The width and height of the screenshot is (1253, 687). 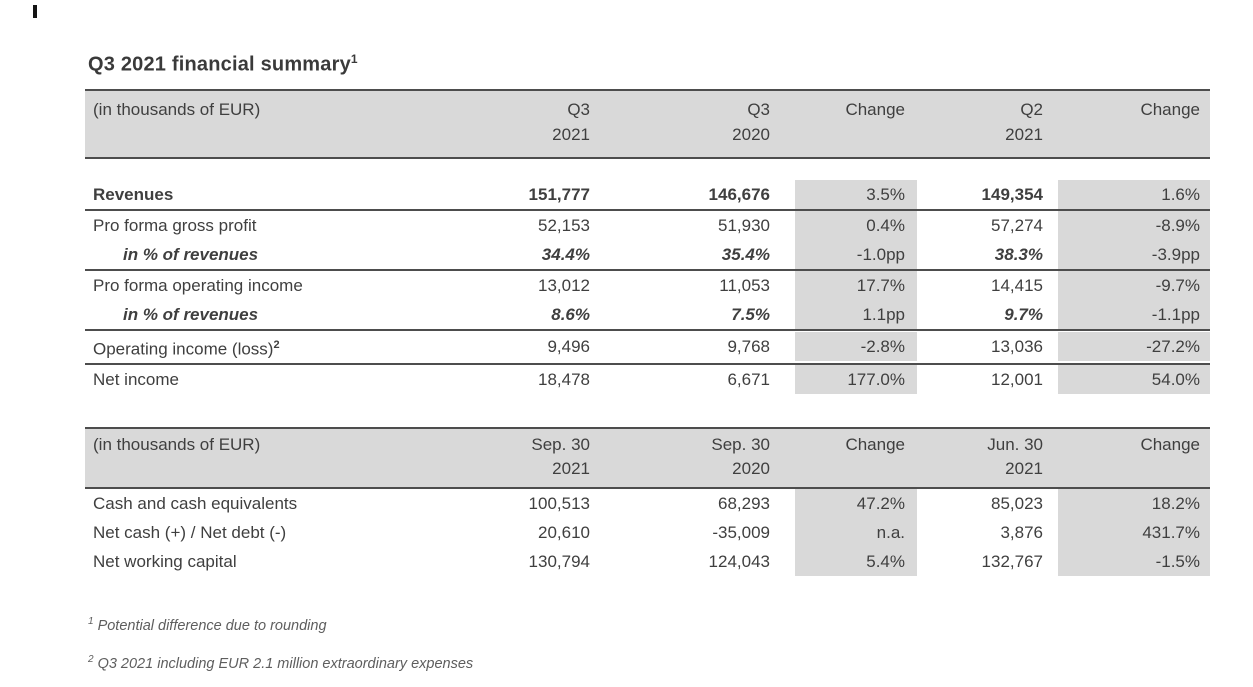 What do you see at coordinates (177, 445) in the screenshot?
I see `balance-unit-label: (in thousands of EUR)` at bounding box center [177, 445].